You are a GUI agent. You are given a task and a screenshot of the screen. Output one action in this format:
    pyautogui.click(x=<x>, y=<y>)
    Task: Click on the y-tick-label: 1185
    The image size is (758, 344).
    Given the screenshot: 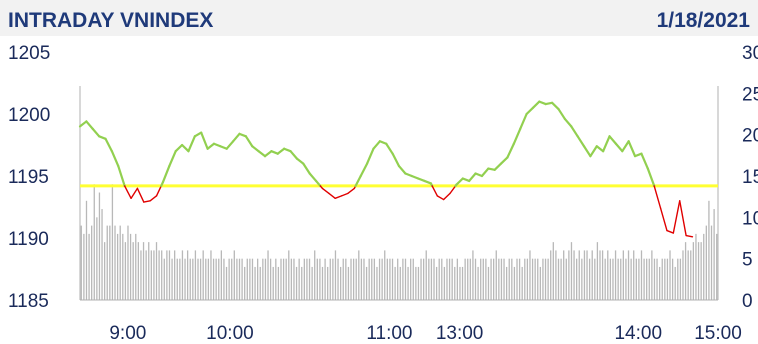 What is the action you would take?
    pyautogui.click(x=28, y=301)
    